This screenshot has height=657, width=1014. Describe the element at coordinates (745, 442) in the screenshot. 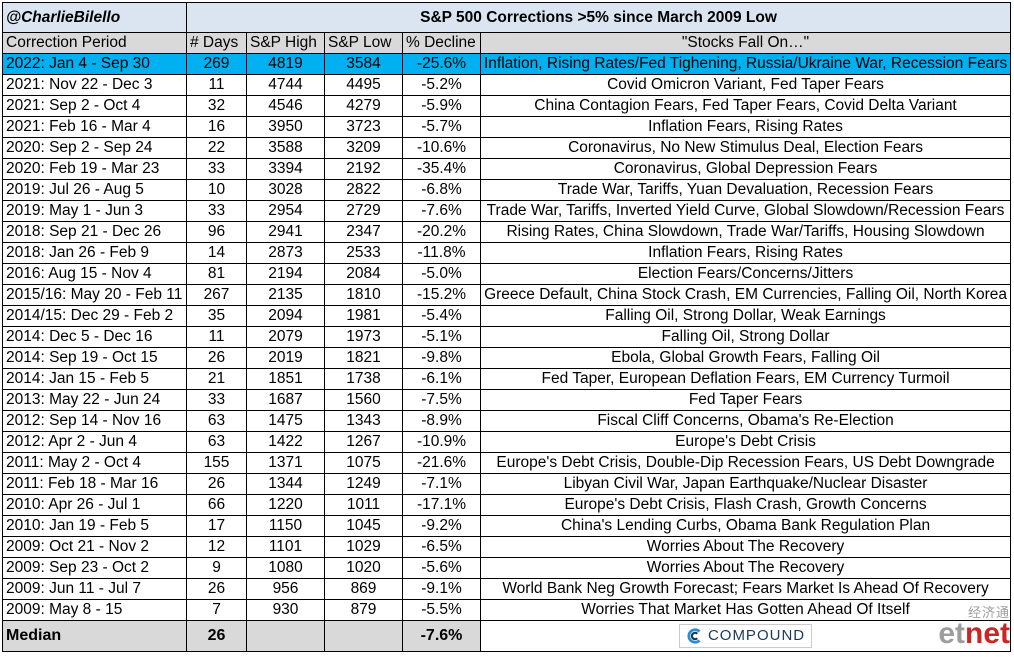

I see `cell-reason: Europe's Debt Crisis` at that location.